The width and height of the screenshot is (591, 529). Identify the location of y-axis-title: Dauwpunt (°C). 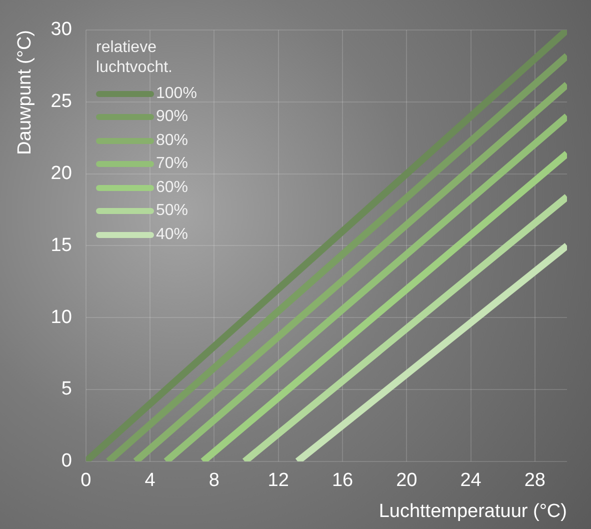
(25, 92).